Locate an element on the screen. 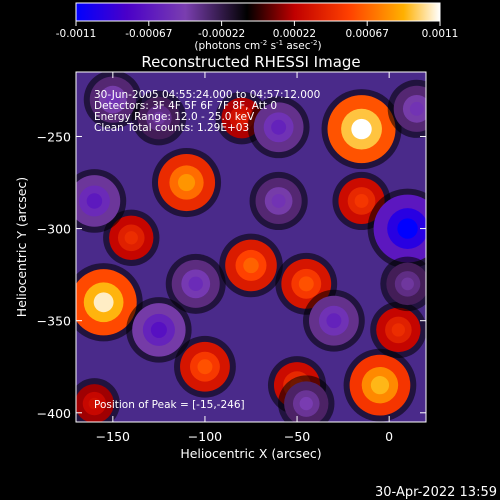  colorbar-tick-label: 0.00022 is located at coordinates (294, 34).